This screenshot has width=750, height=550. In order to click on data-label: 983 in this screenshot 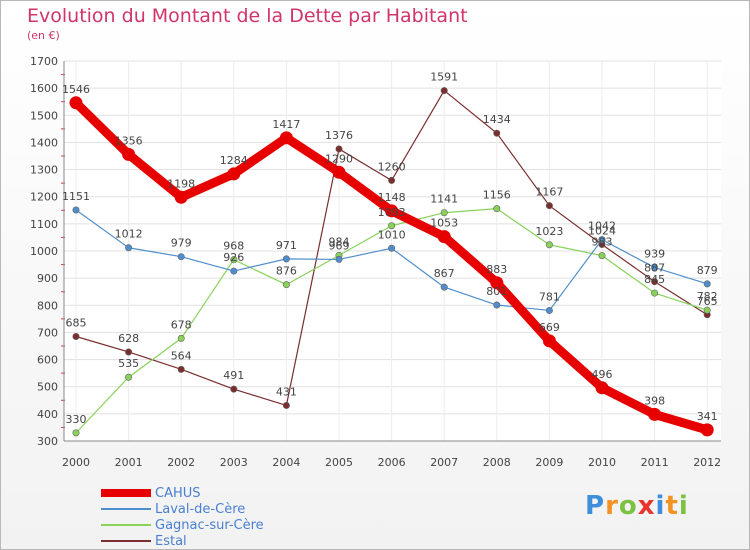, I will do `click(602, 242)`.